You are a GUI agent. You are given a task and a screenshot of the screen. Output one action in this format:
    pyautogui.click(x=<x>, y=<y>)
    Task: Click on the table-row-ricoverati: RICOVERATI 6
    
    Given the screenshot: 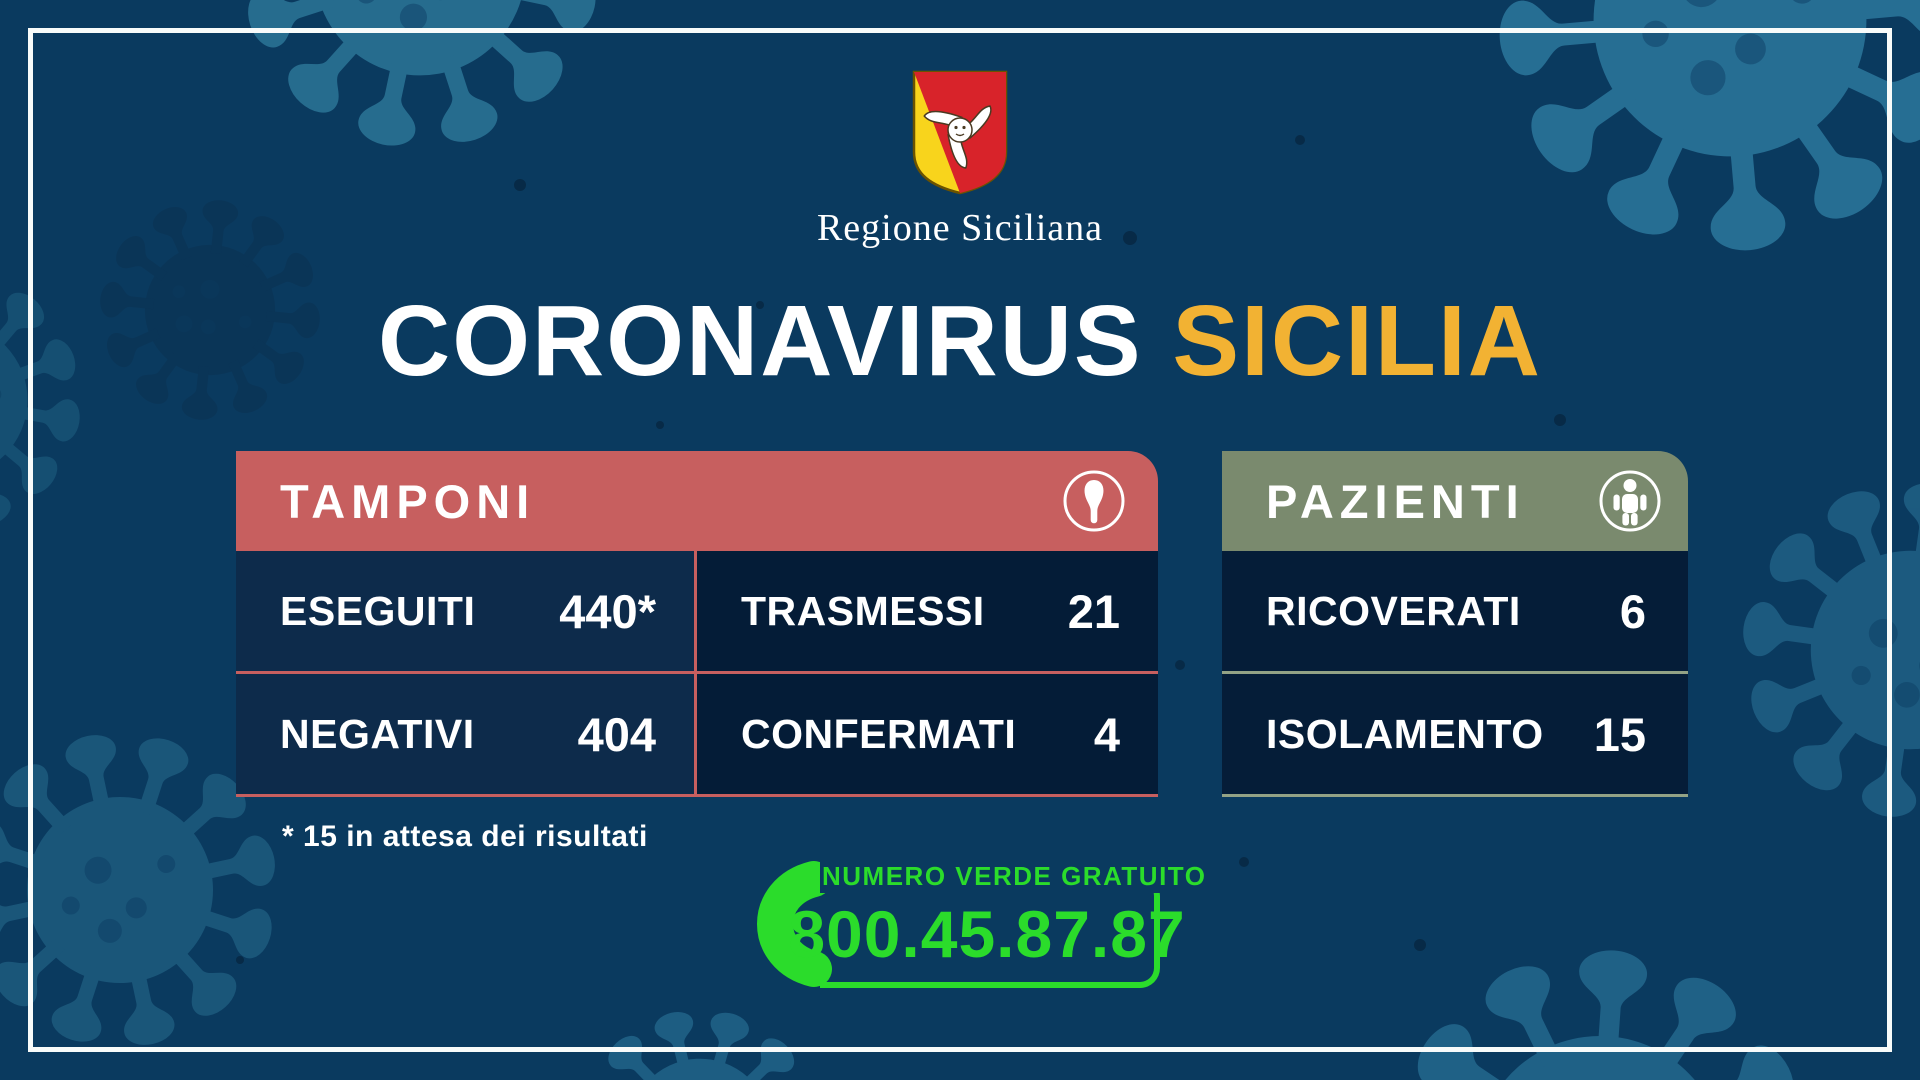 What is the action you would take?
    pyautogui.click(x=1455, y=612)
    